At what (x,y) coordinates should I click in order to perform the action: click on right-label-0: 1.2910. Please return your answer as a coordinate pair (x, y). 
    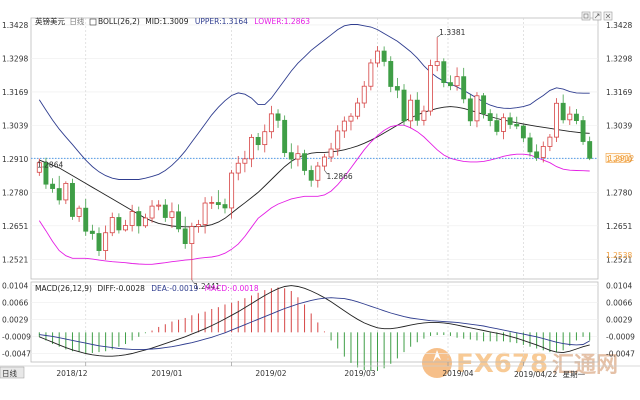
    Looking at the image, I should click on (619, 159).